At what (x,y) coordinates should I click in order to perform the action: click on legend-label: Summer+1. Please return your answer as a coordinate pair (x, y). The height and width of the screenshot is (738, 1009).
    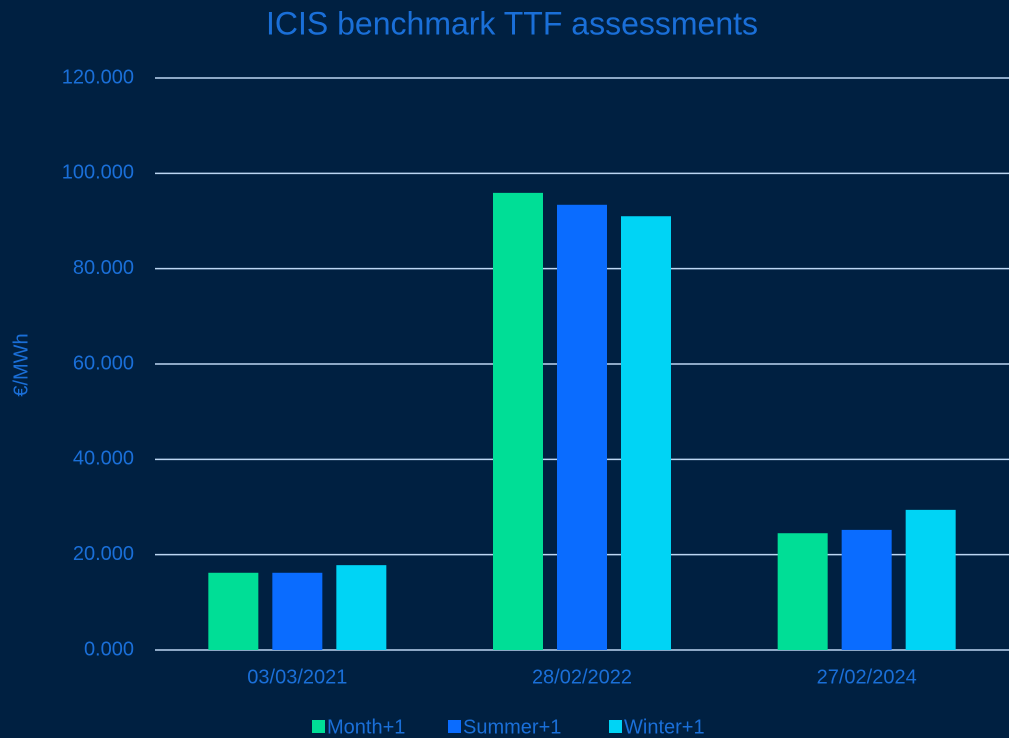
    Looking at the image, I should click on (512, 727).